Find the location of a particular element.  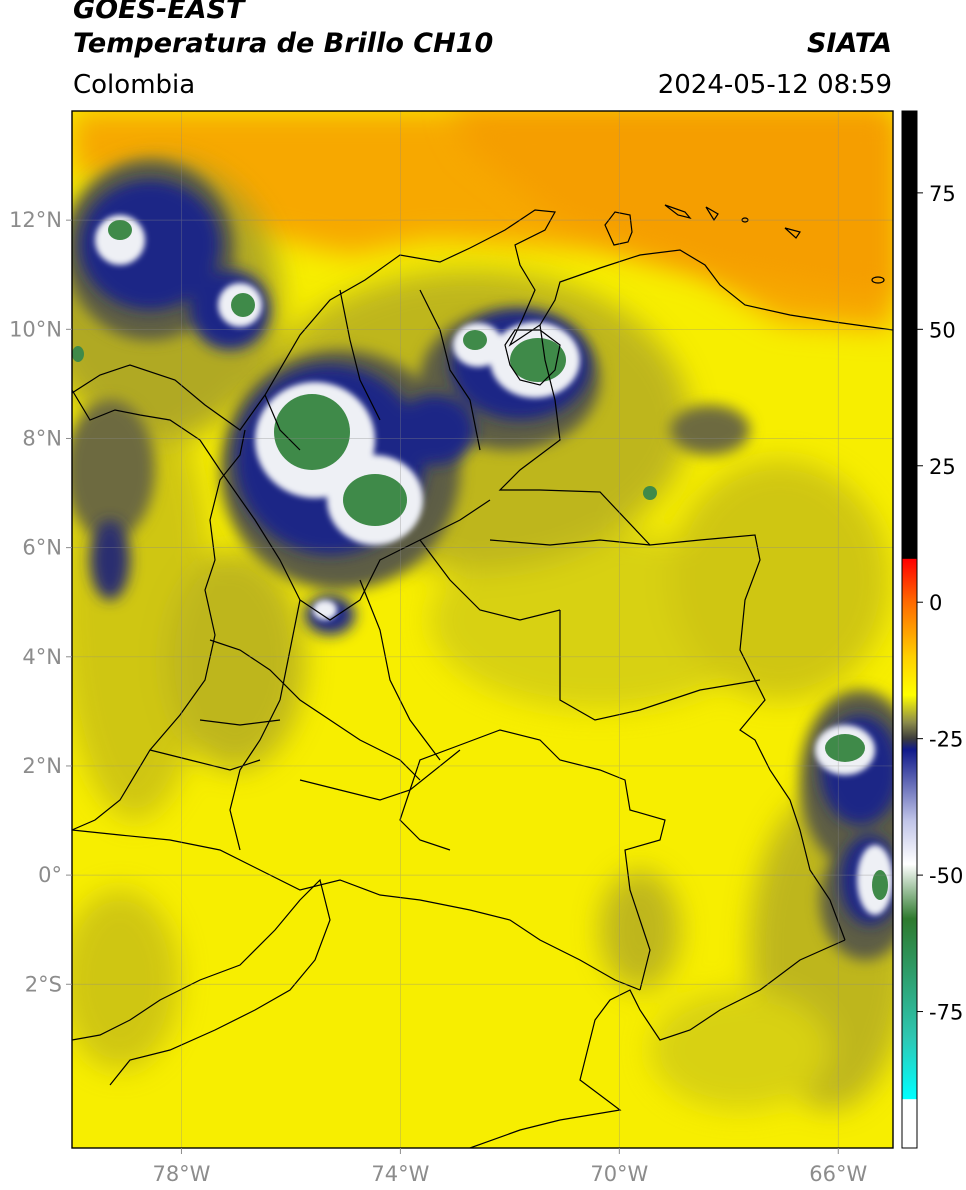

lat-tick-label: 0° is located at coordinates (50, 875).